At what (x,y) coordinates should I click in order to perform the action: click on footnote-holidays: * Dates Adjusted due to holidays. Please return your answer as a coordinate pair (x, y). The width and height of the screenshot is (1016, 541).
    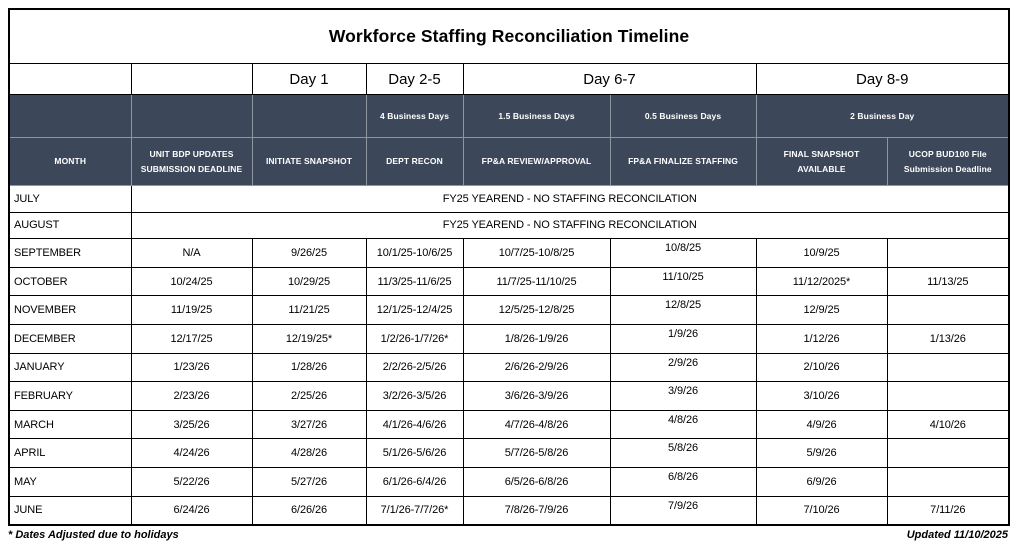
    Looking at the image, I should click on (93, 535).